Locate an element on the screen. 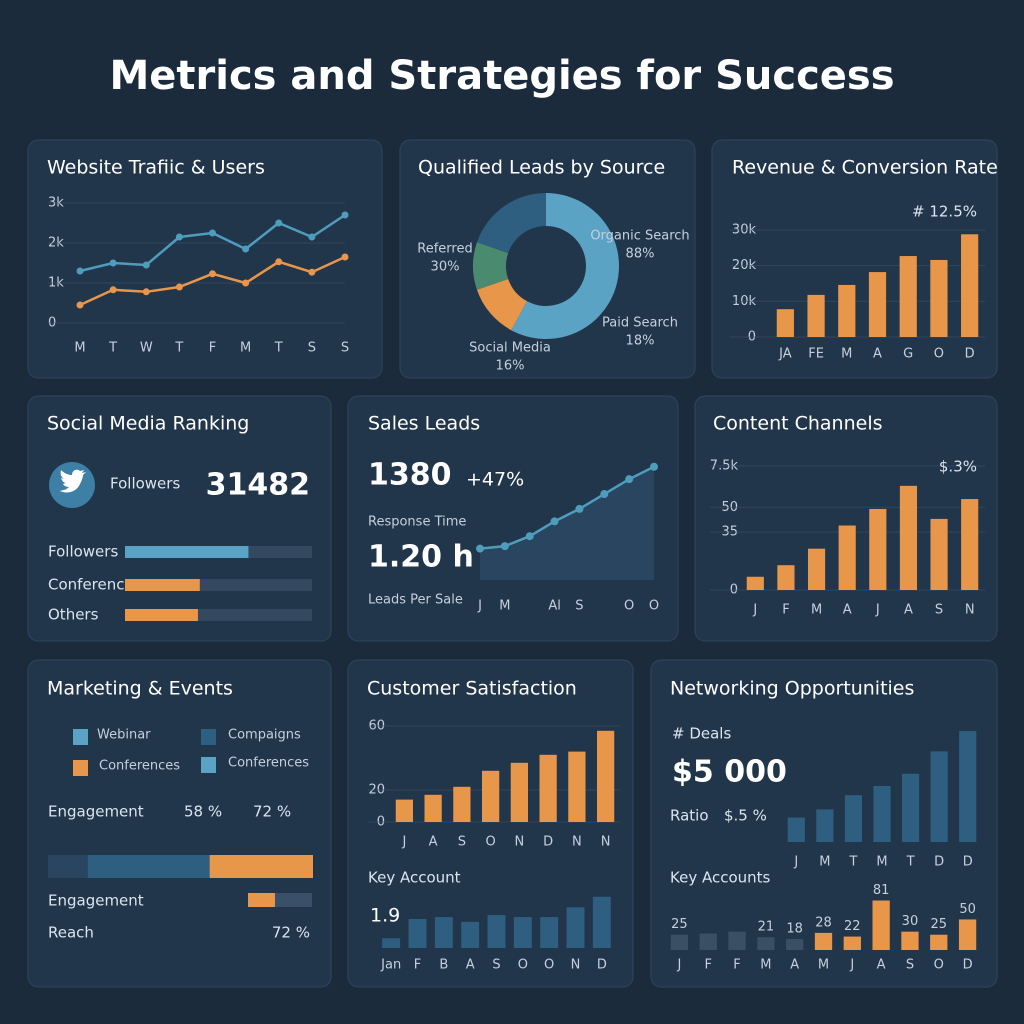 The width and height of the screenshot is (1024, 1024). area is located at coordinates (567, 523).